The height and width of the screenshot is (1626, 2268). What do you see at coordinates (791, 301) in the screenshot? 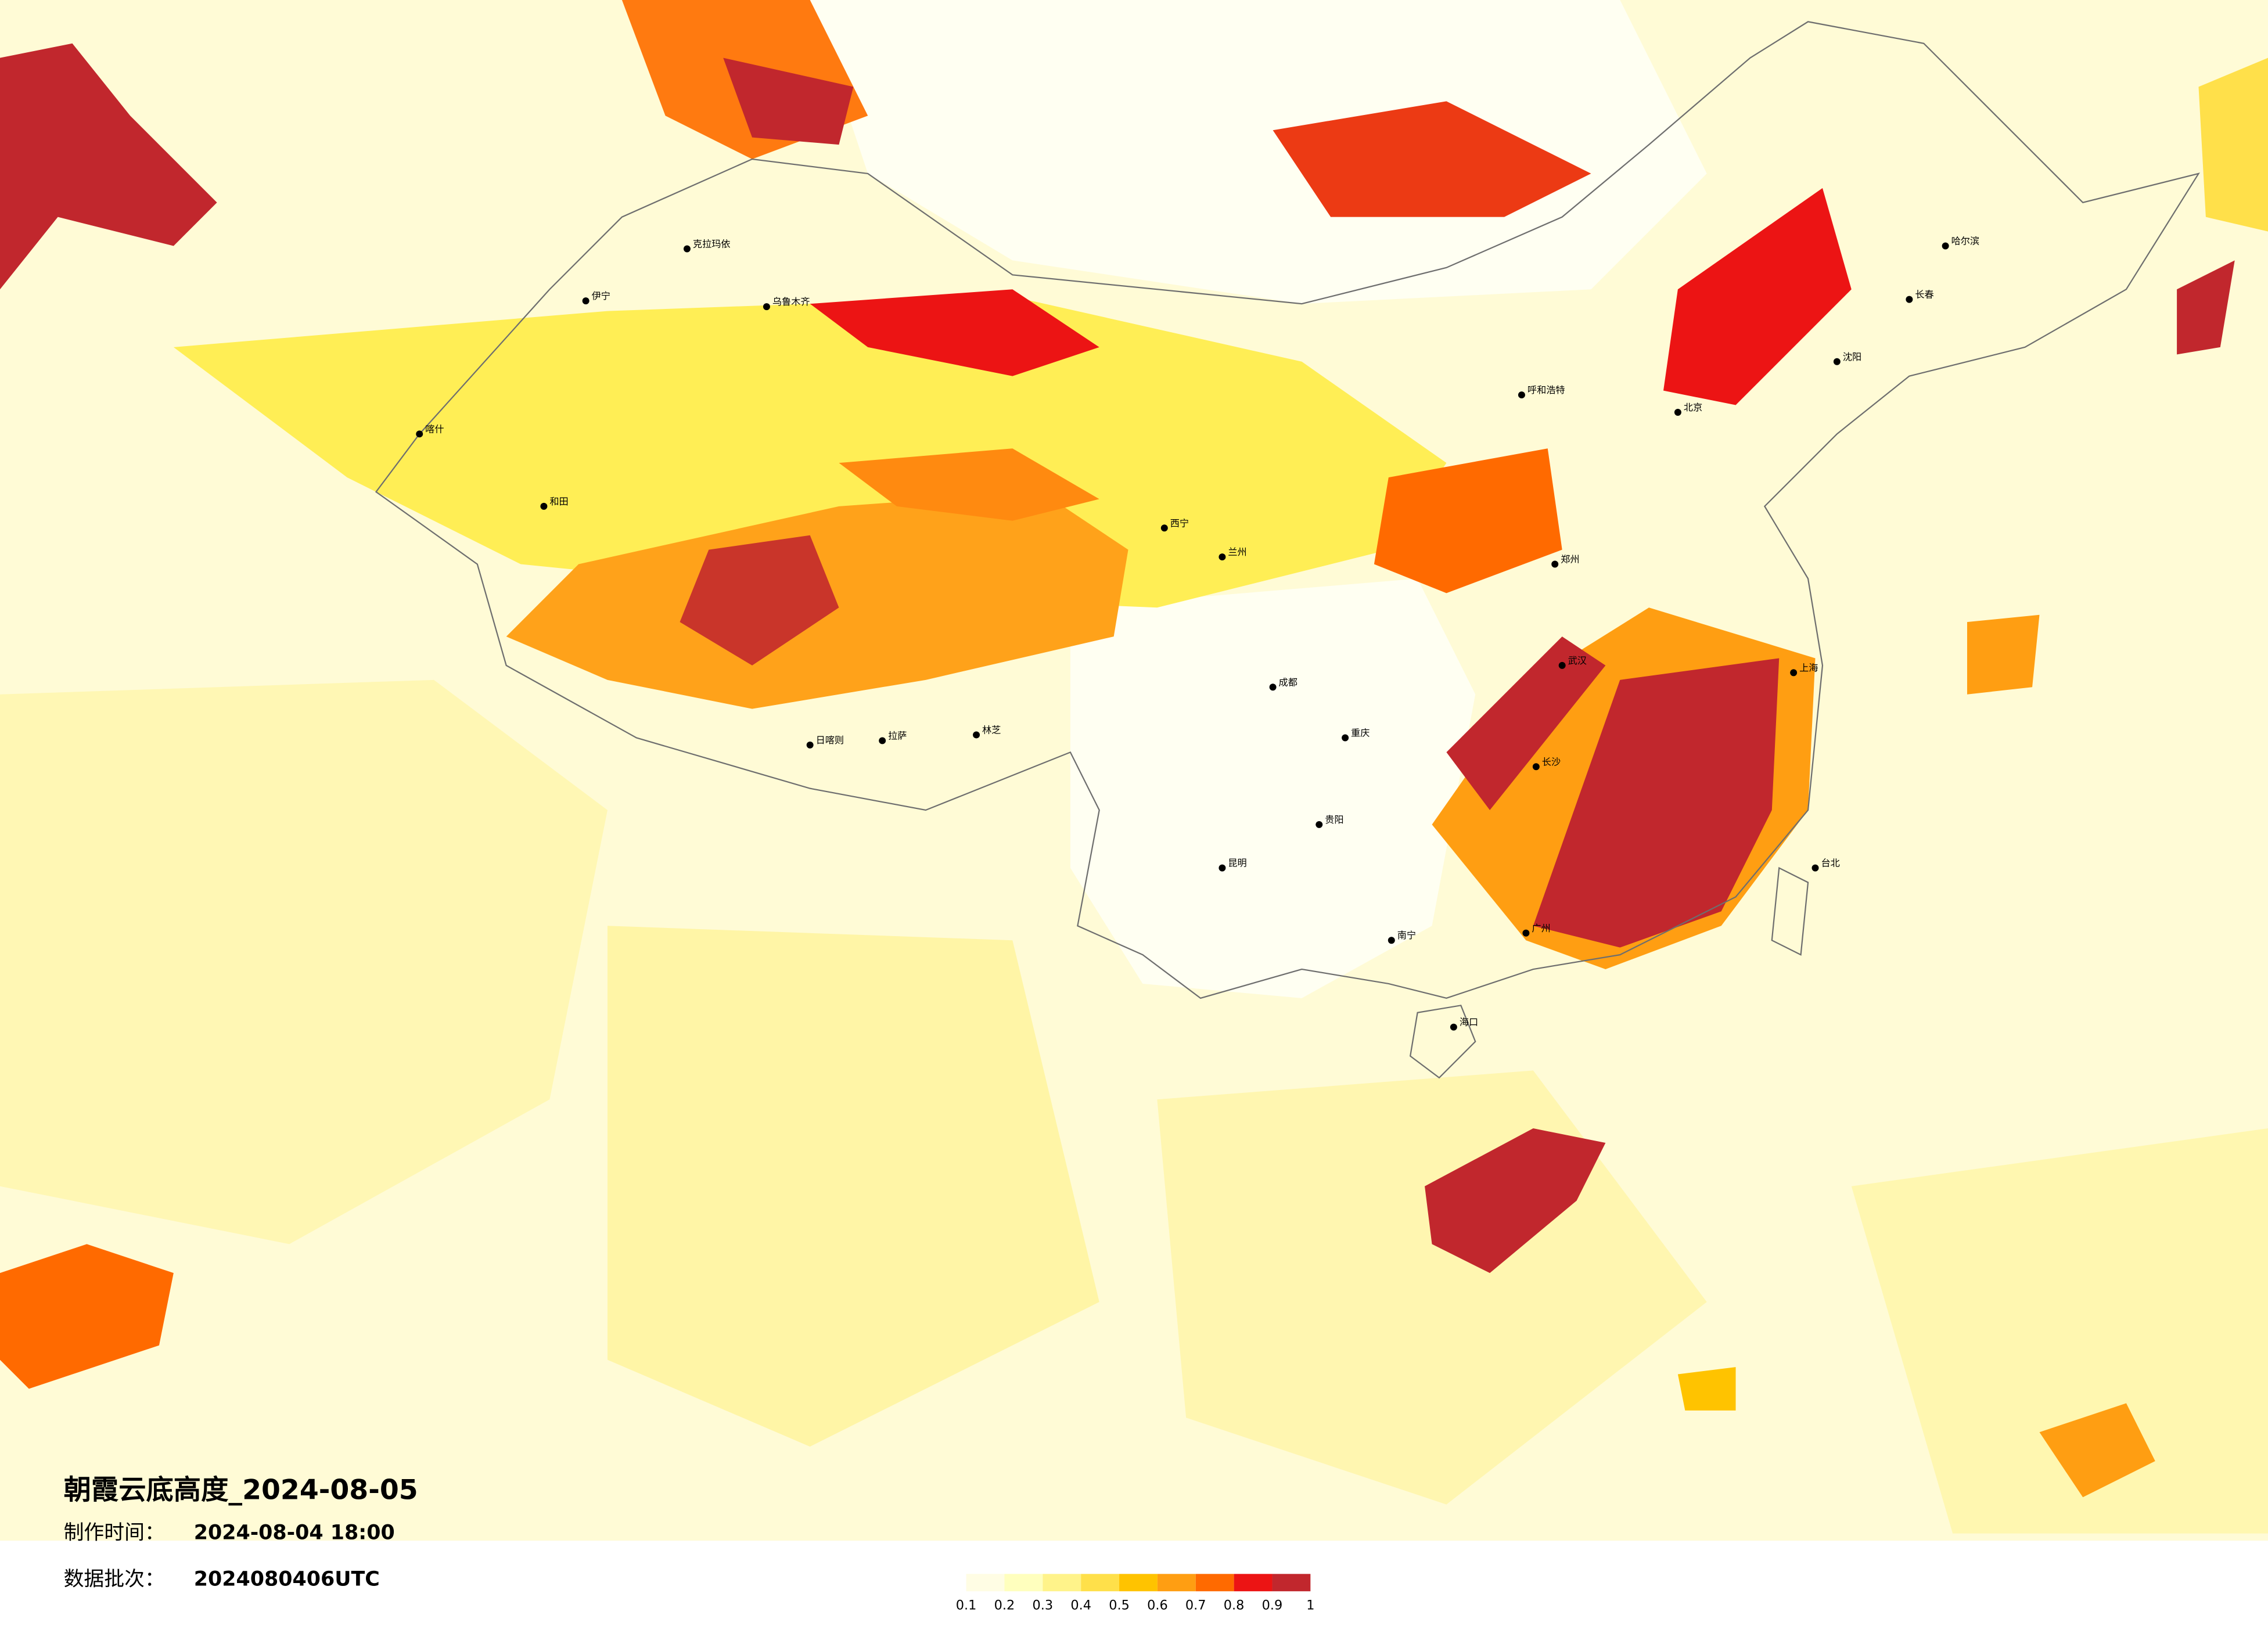
I see `city-label: 乌鲁木齐` at bounding box center [791, 301].